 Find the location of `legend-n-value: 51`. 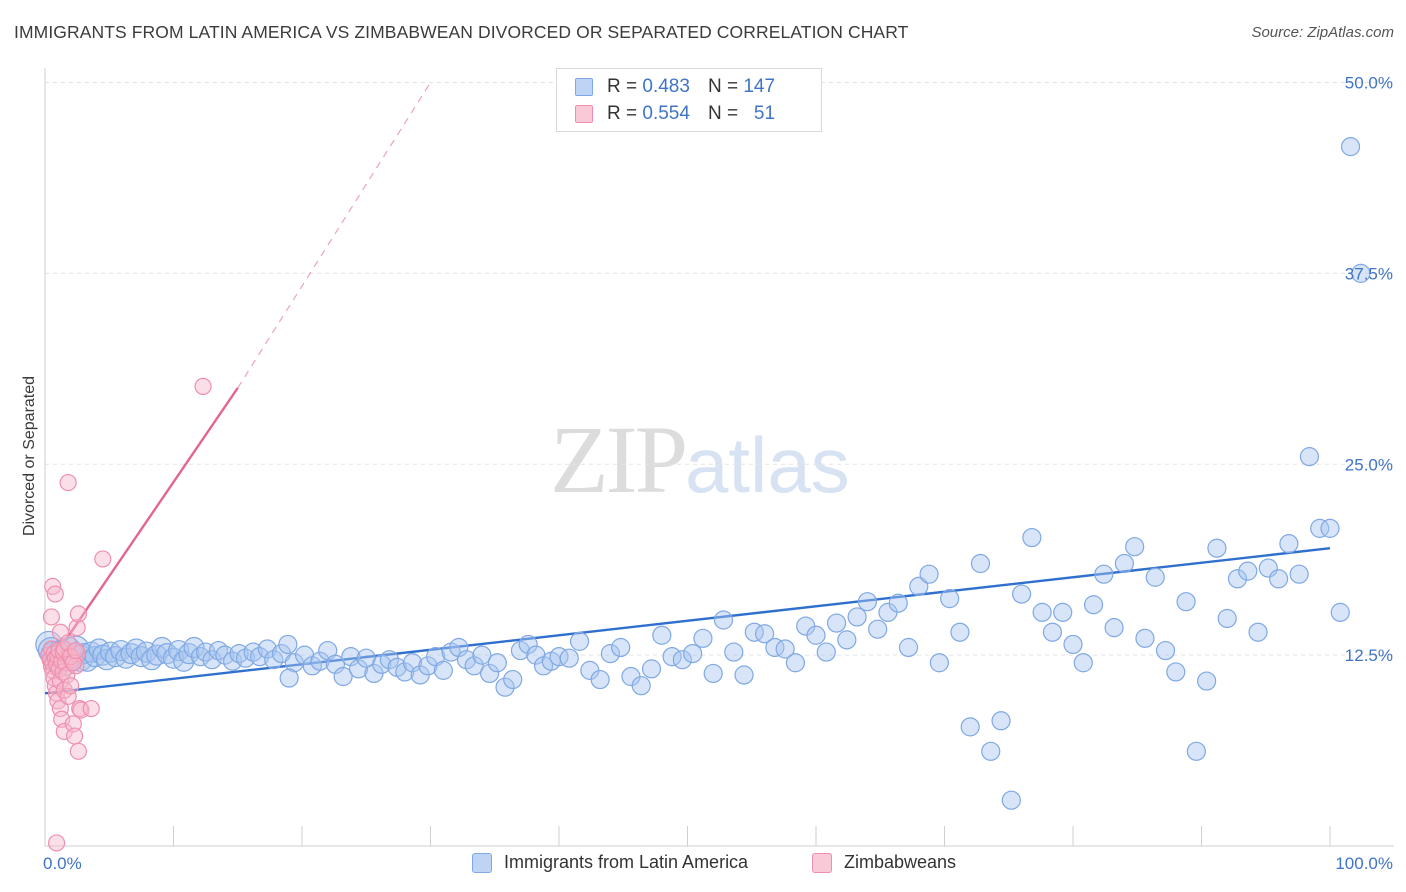

legend-n-value: 51 is located at coordinates (764, 113).